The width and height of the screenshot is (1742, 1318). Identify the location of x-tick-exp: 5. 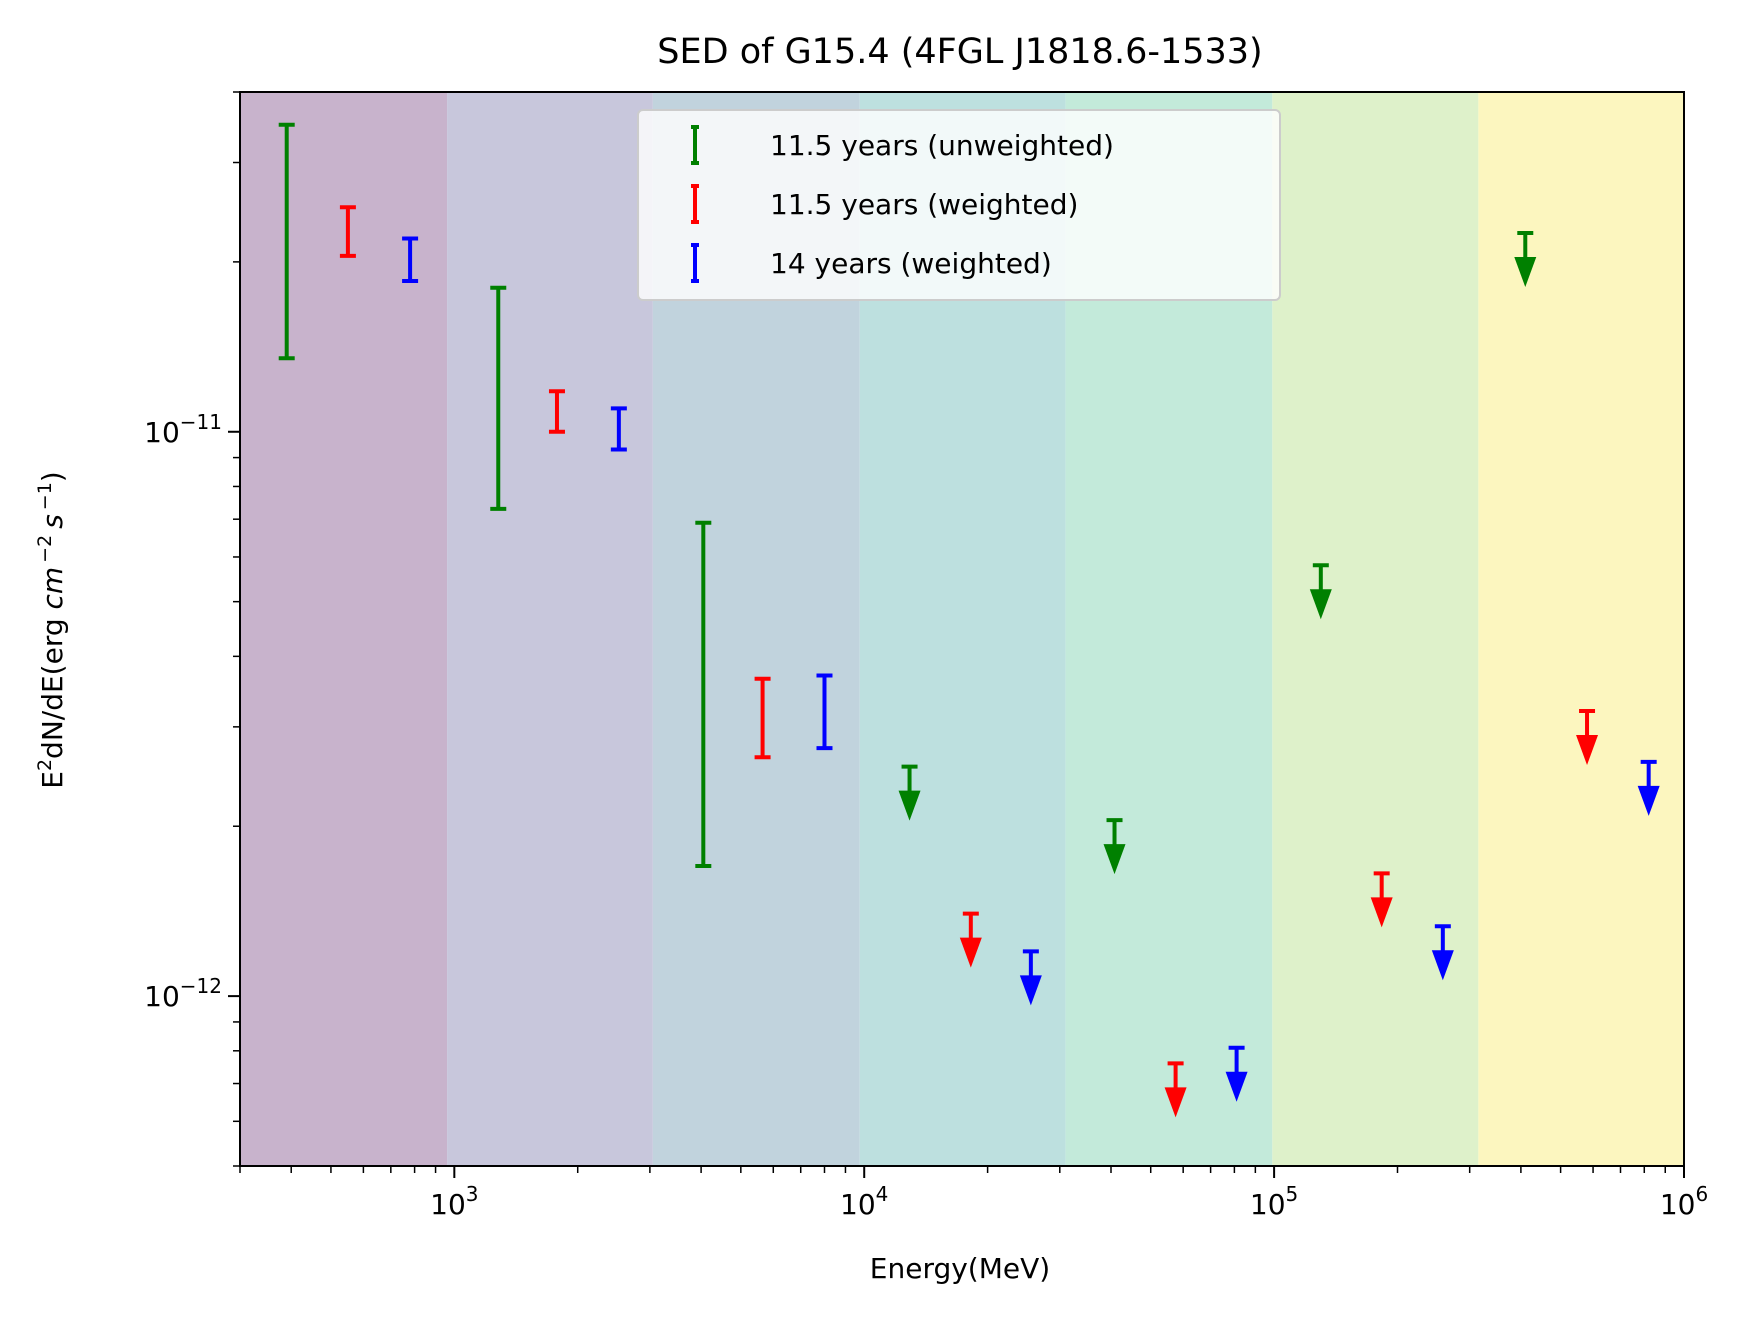
(1292, 1194).